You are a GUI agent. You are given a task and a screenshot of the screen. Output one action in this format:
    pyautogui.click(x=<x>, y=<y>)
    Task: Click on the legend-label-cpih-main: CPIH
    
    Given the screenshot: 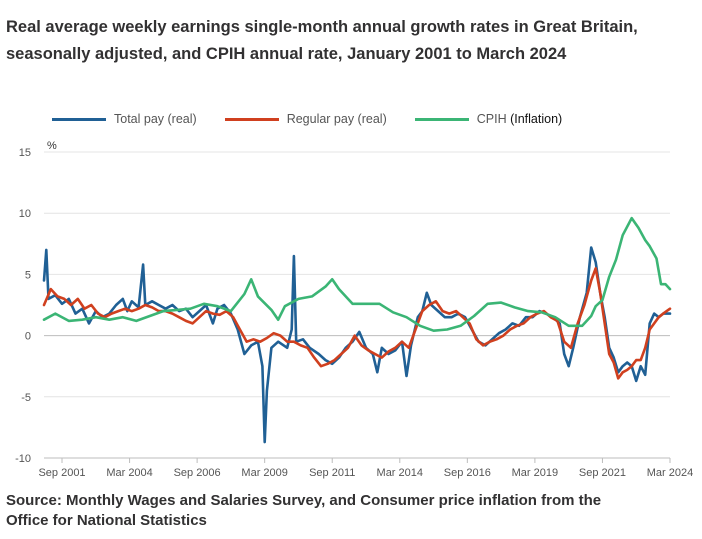 What is the action you would take?
    pyautogui.click(x=491, y=119)
    